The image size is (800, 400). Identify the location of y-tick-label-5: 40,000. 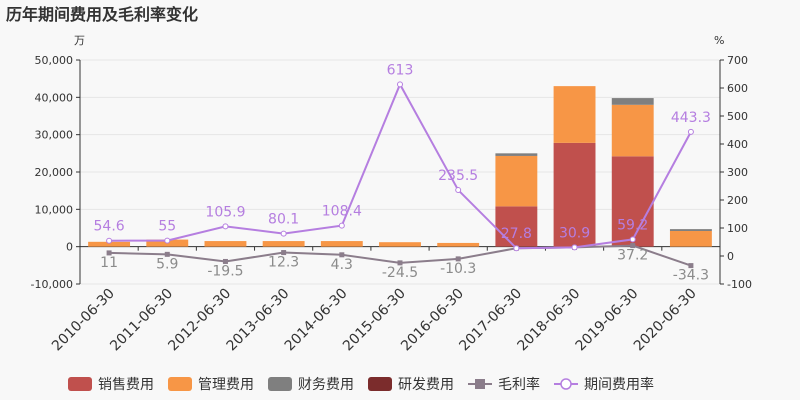
(54, 97).